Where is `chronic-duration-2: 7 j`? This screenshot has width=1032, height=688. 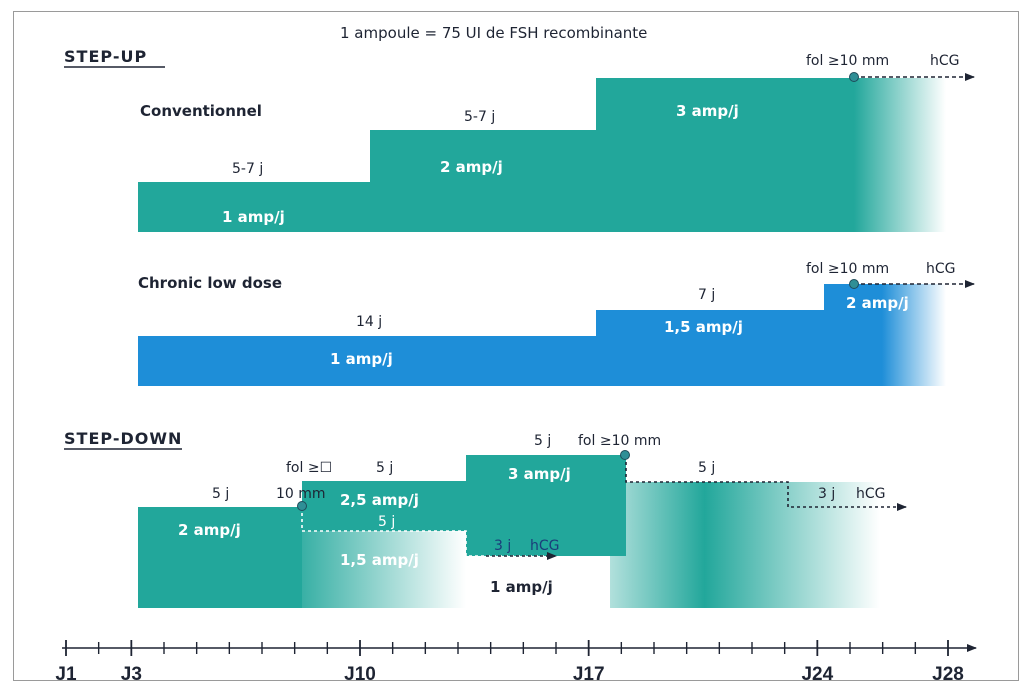
chronic-duration-2: 7 j is located at coordinates (706, 295).